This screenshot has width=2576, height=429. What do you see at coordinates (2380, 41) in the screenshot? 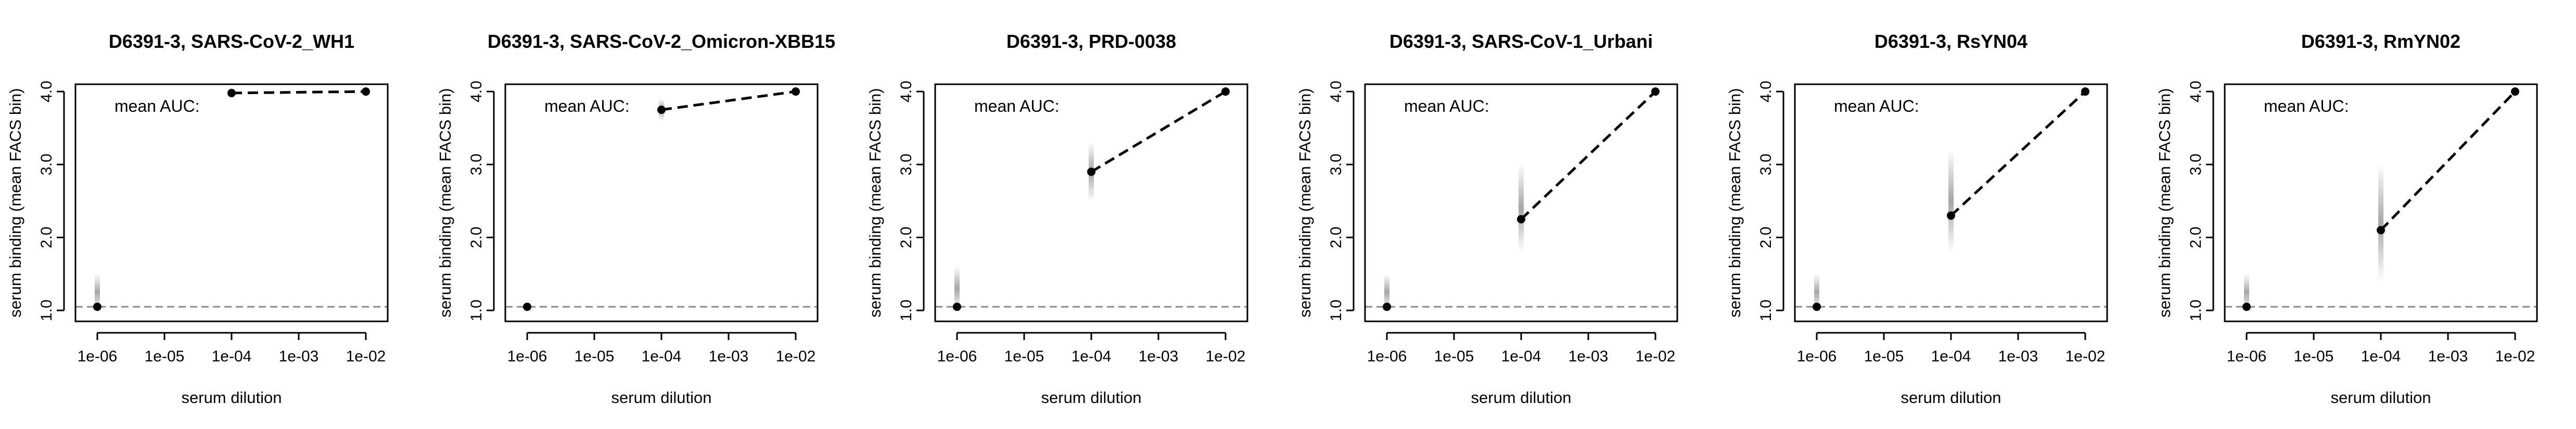
I see `chart-title: D6391-3, RmYN02` at bounding box center [2380, 41].